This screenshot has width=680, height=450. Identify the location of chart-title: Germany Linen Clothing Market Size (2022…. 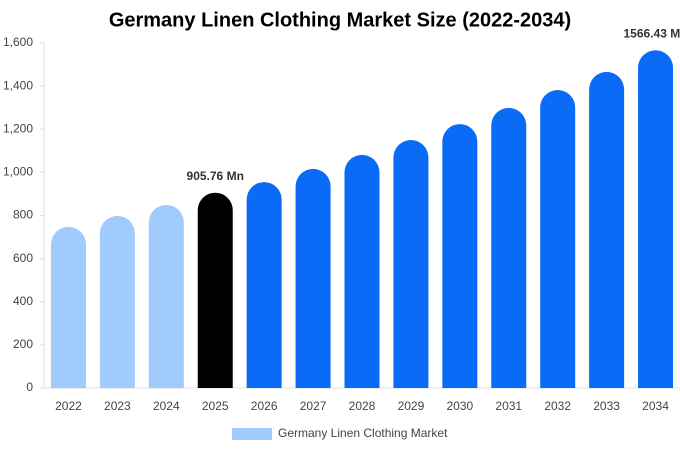
(340, 20).